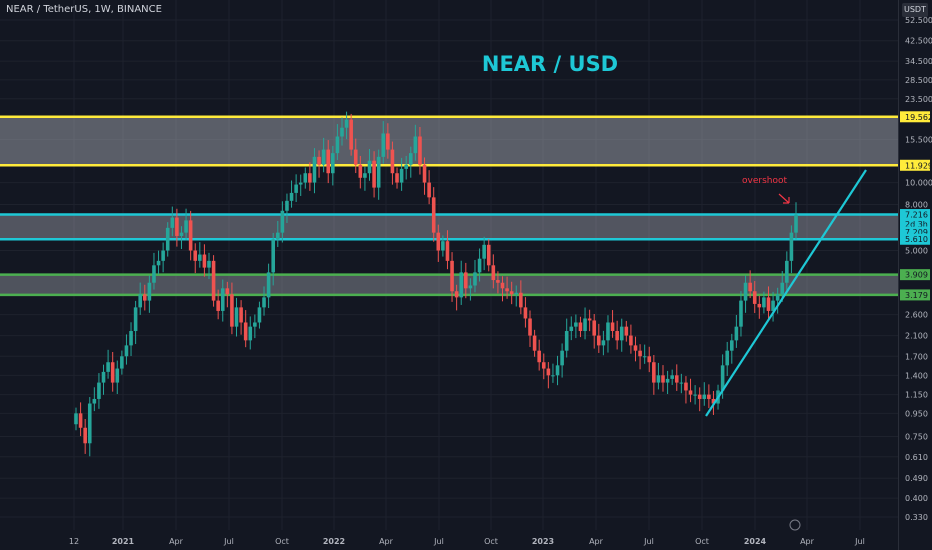  What do you see at coordinates (859, 541) in the screenshot?
I see `time-label: Jul` at bounding box center [859, 541].